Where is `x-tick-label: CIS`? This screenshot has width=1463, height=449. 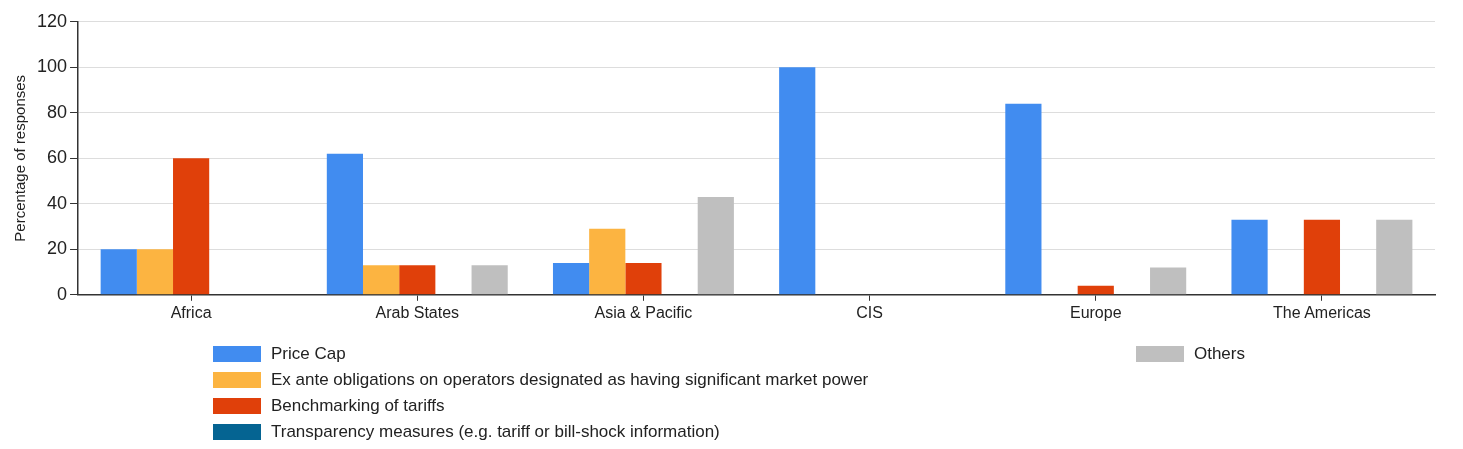 x-tick-label: CIS is located at coordinates (869, 312).